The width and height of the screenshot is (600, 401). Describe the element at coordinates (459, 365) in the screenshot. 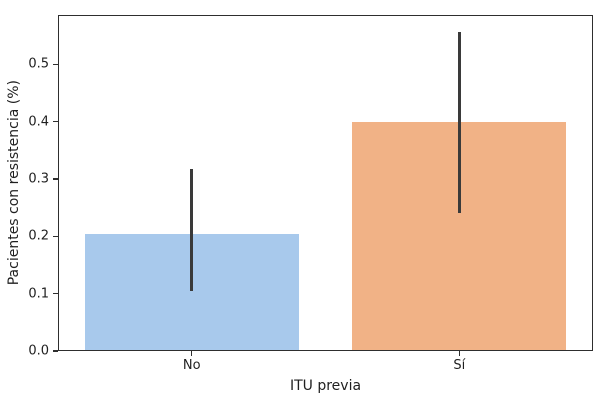

I see `x-tick-label-sí: Sí` at that location.